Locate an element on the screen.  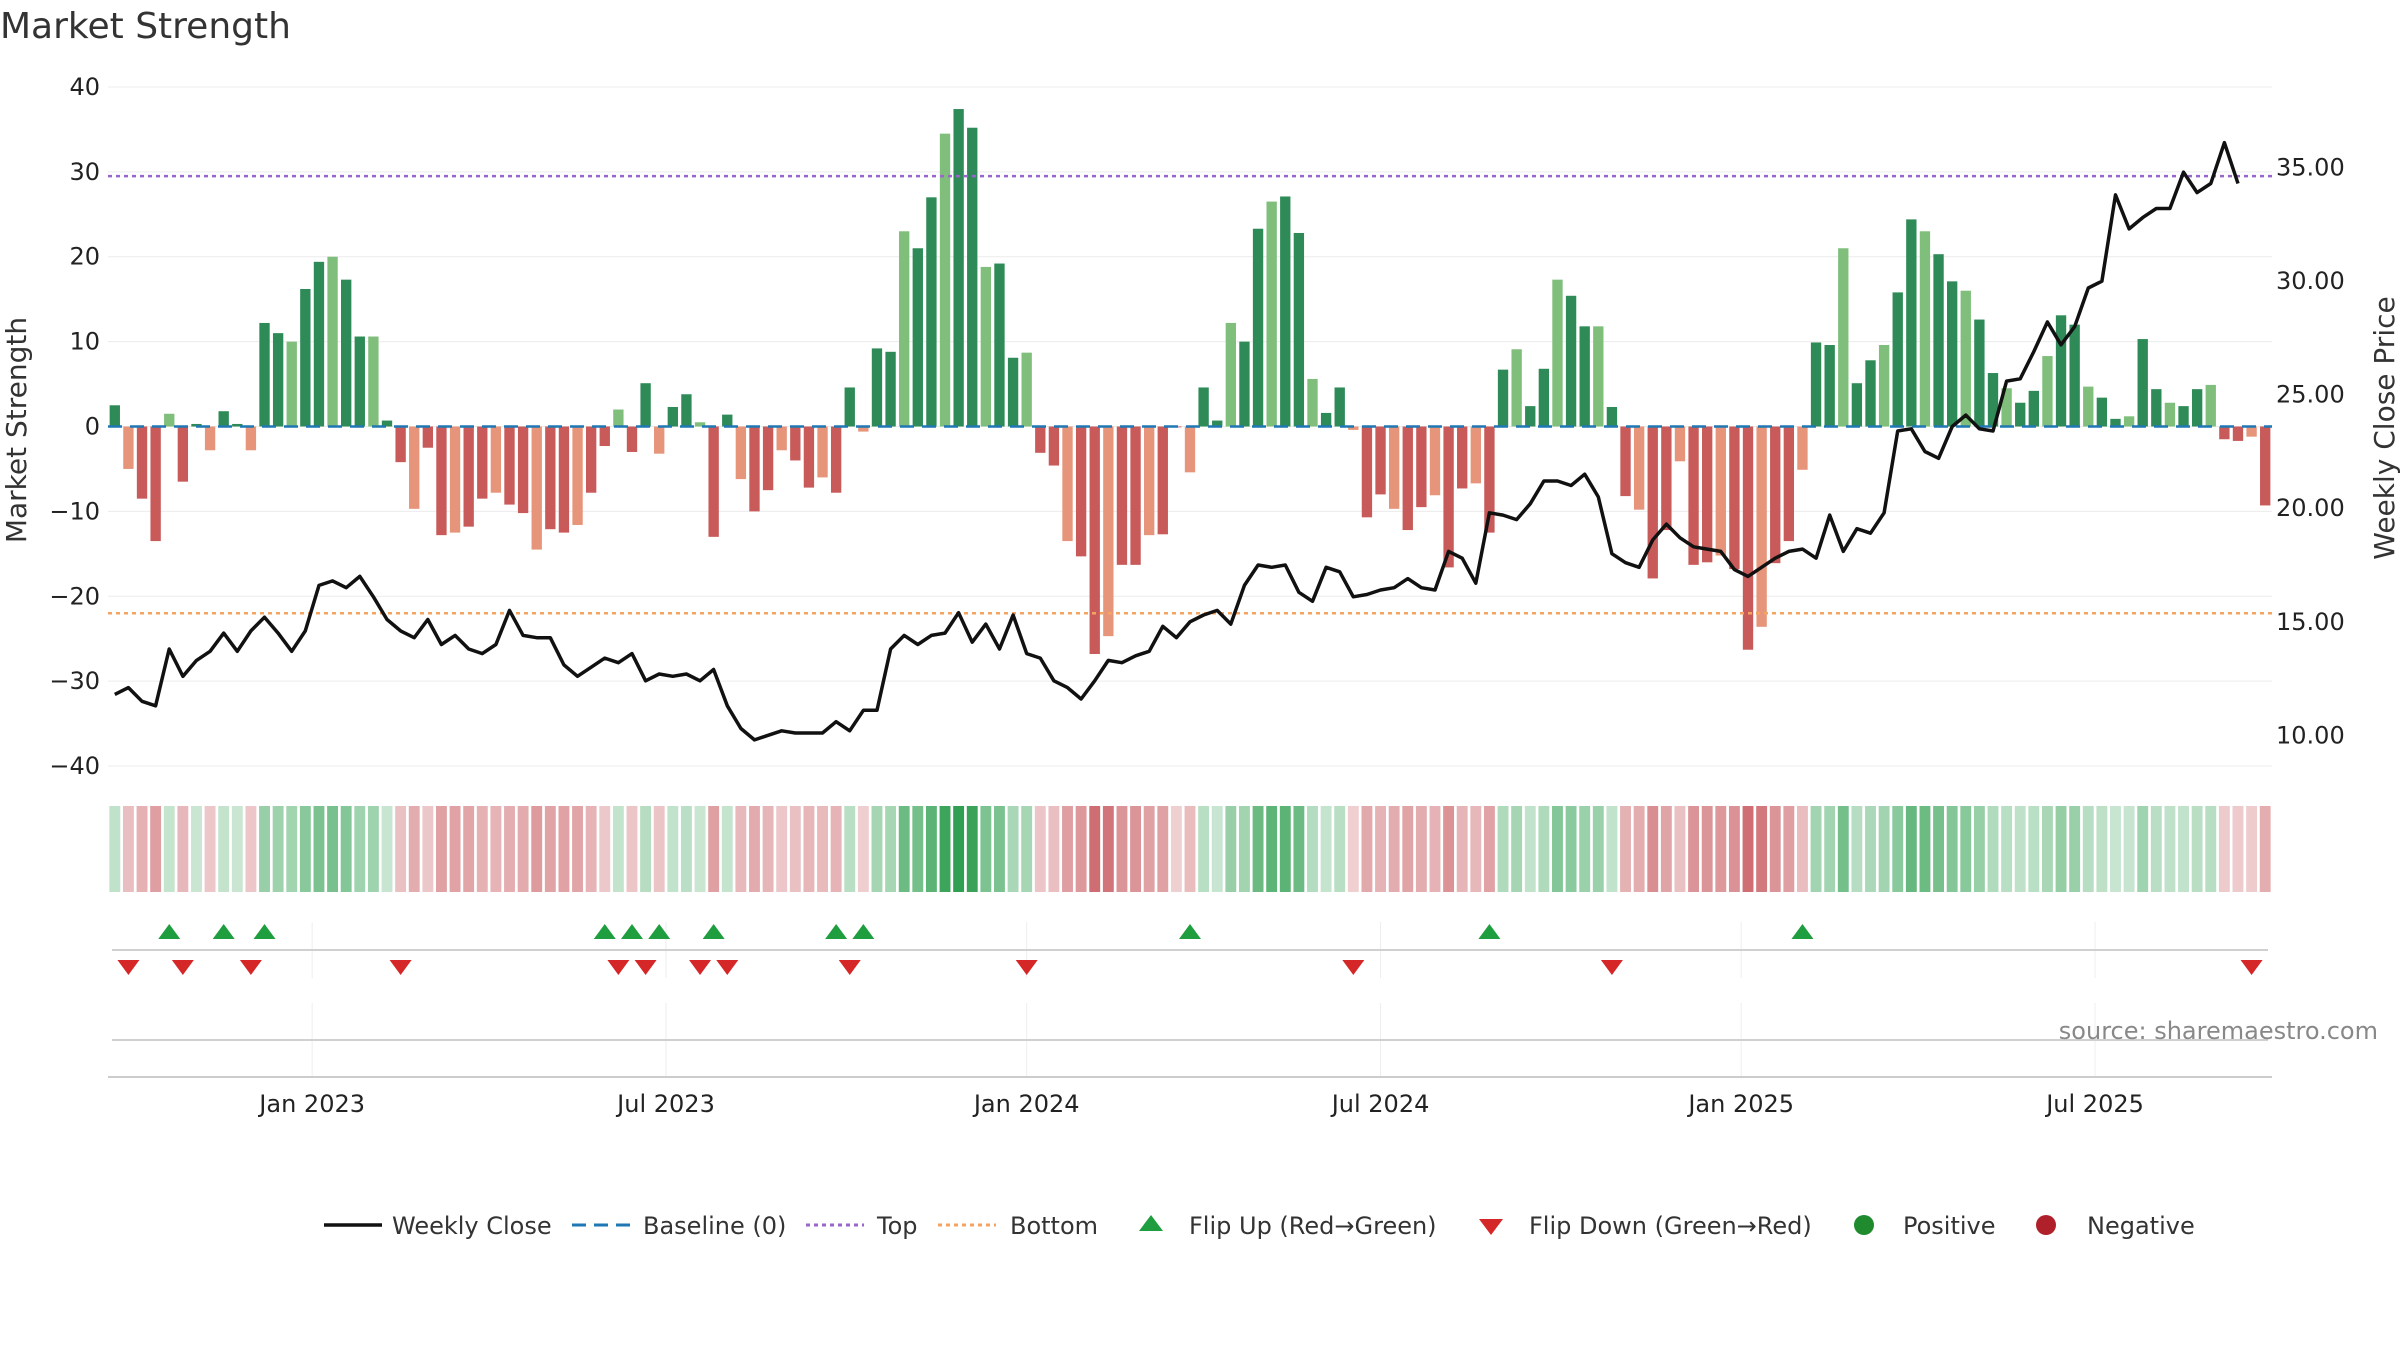
y-tick-right: 15.00 is located at coordinates (2310, 622).